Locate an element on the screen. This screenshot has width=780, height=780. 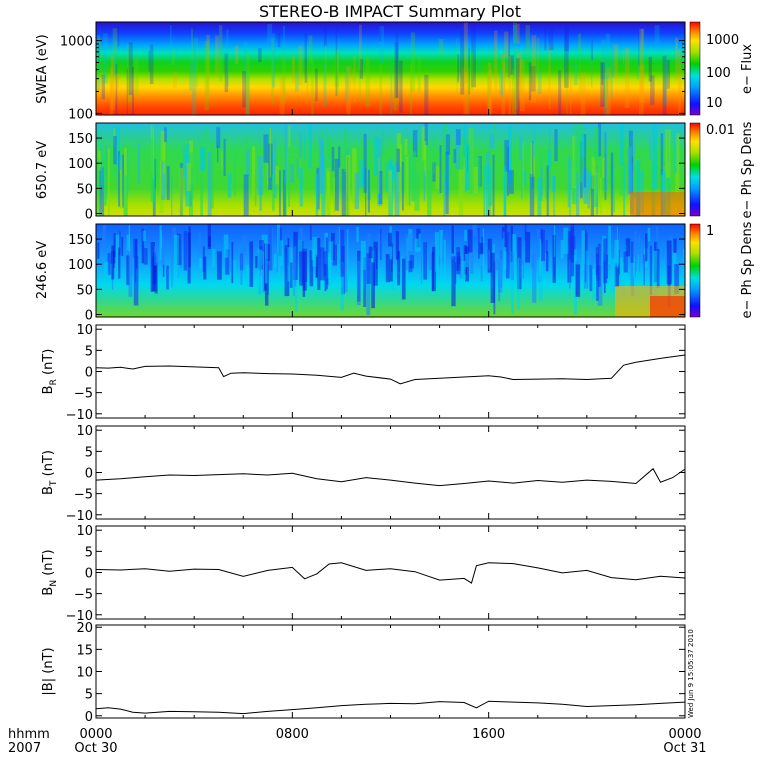
bmag-ytick-label: 5 is located at coordinates (89, 695).